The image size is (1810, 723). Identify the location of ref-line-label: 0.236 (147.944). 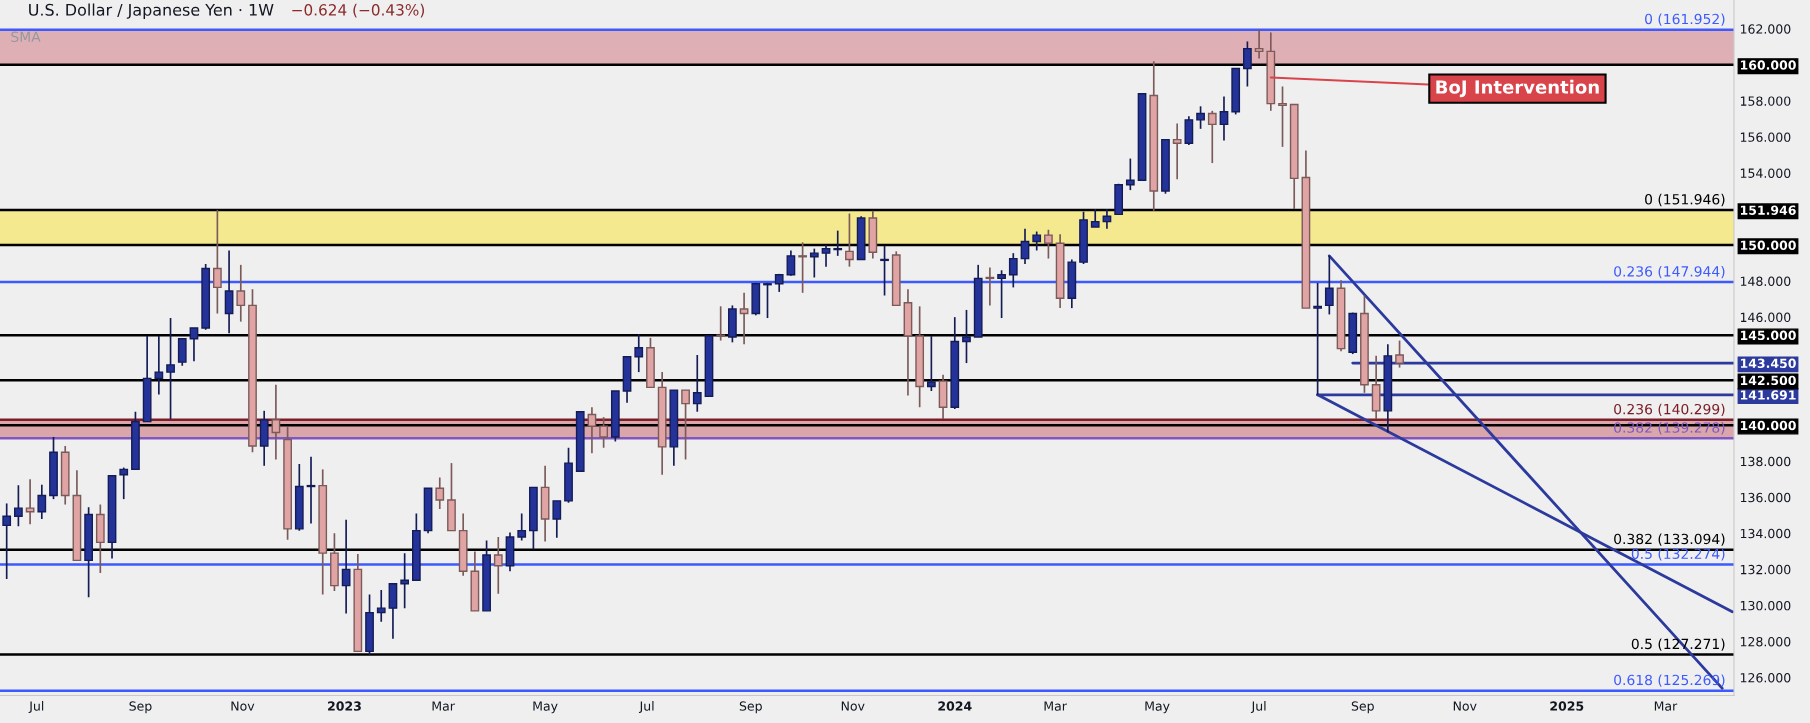
(1669, 272).